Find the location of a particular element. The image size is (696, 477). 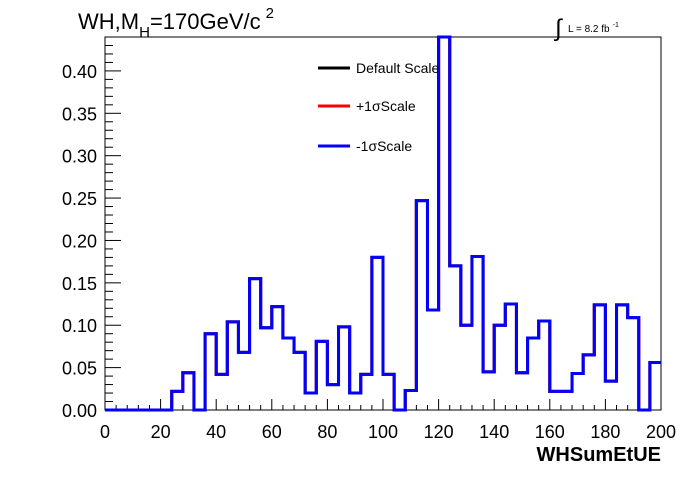

legend-label-default: Default Scale is located at coordinates (397, 68).